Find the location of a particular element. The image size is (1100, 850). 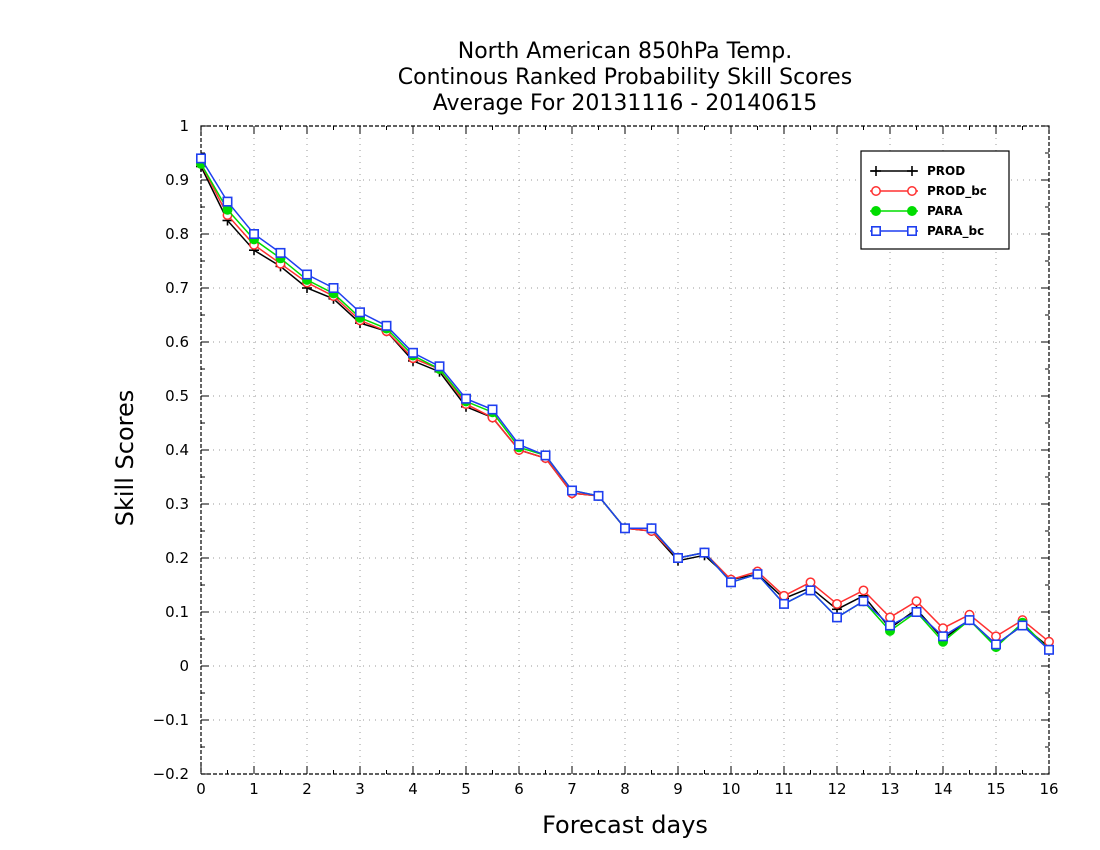

x-tick-label: 9 is located at coordinates (678, 789).